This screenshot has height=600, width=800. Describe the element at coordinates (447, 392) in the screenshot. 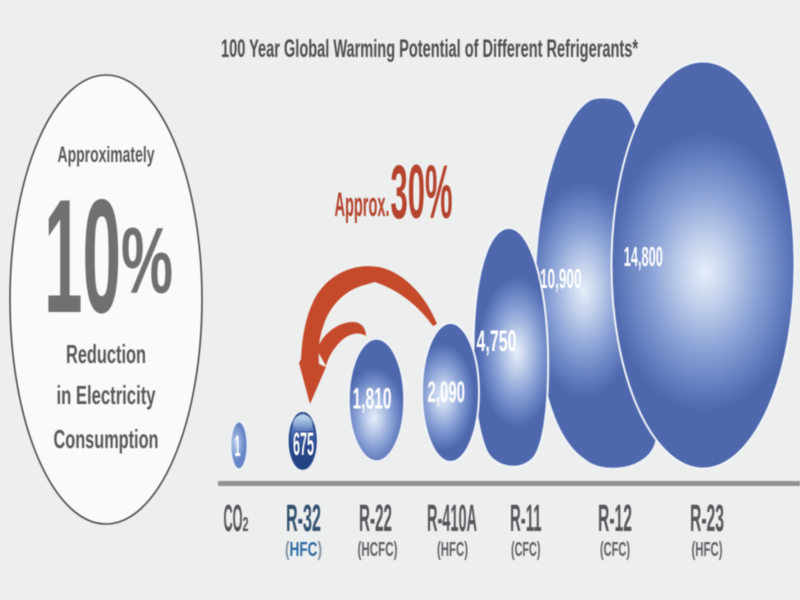

I see `svg-text: 2,090` at that location.